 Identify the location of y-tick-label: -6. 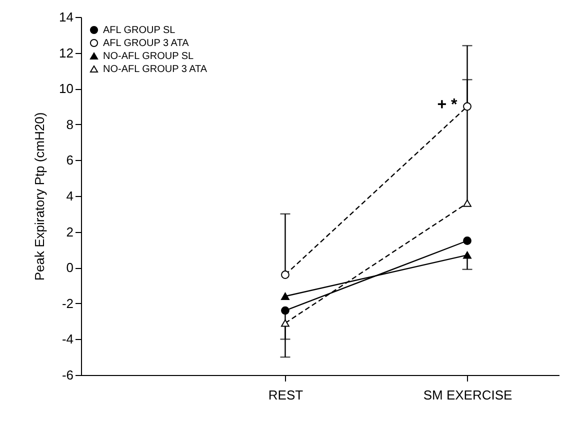
(68, 375).